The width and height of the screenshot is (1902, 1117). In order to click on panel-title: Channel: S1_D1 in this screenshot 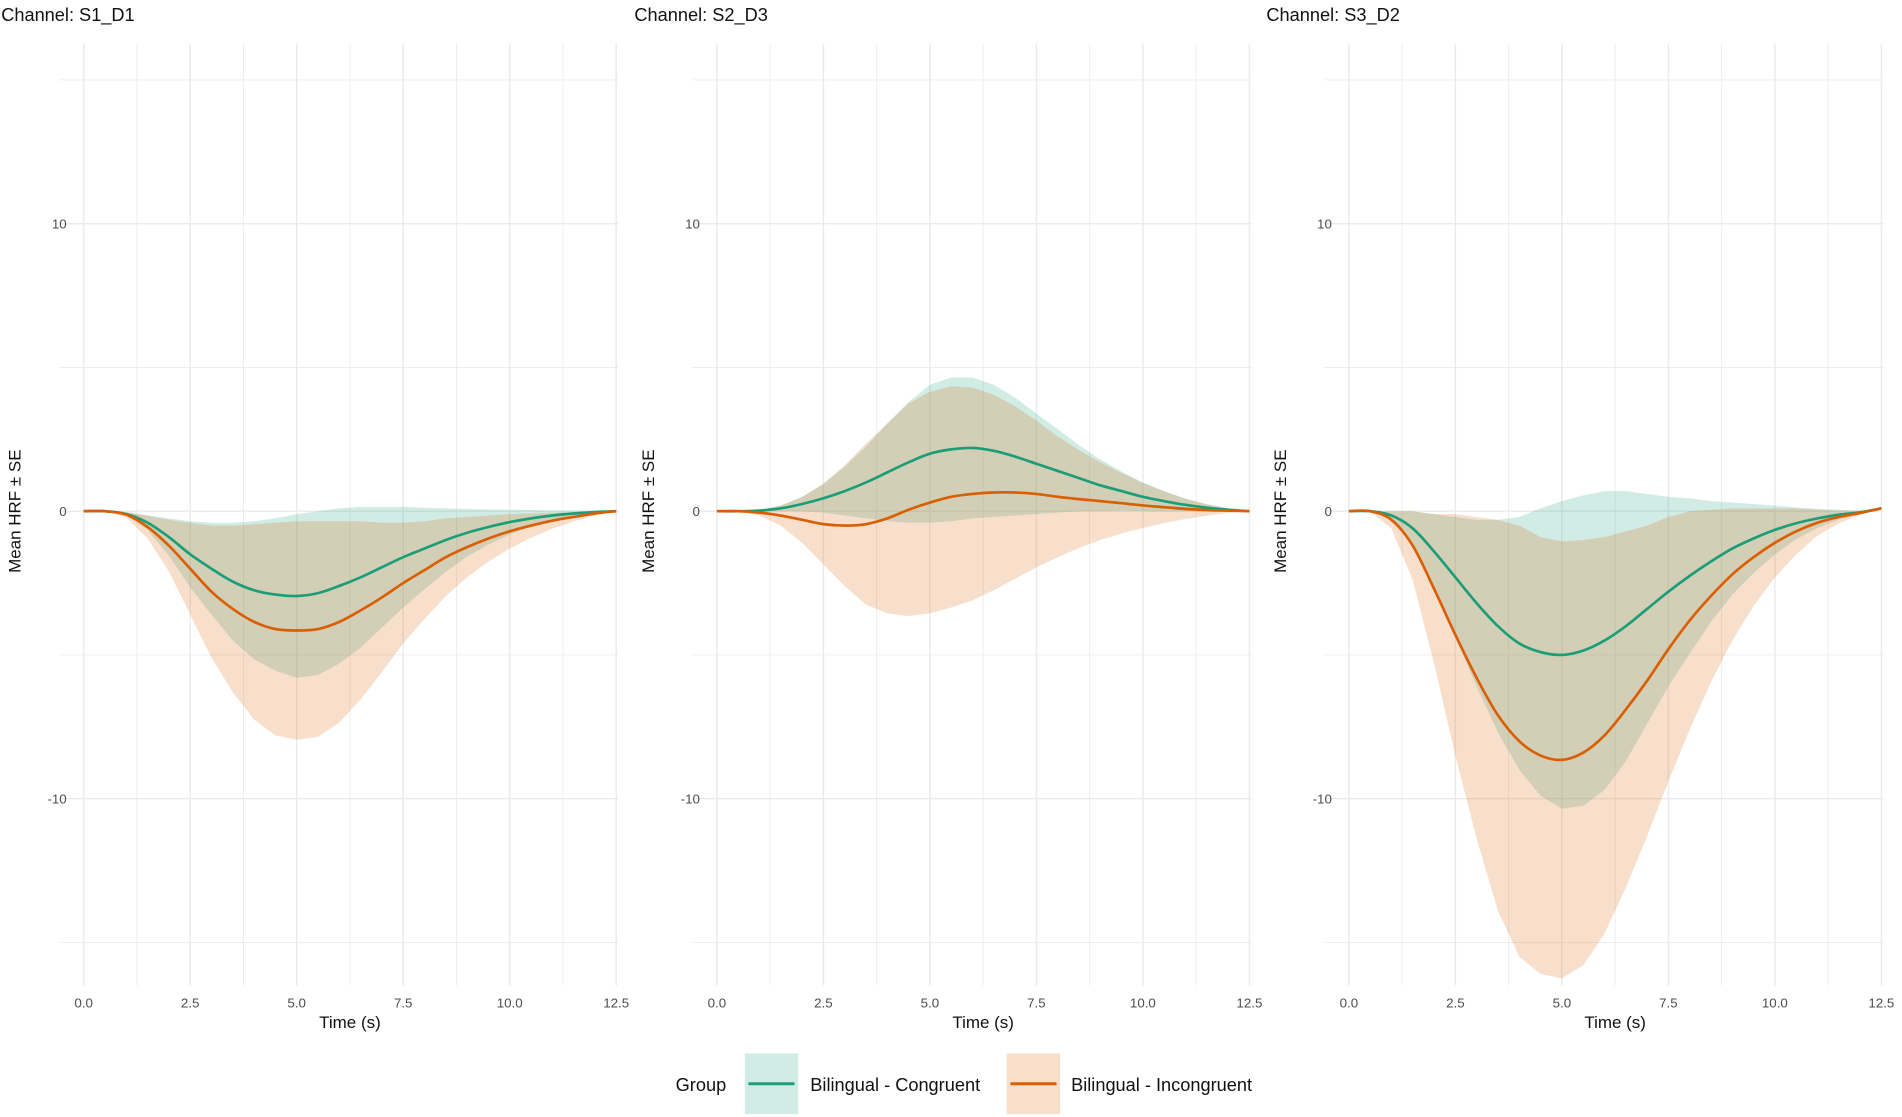, I will do `click(67, 15)`.